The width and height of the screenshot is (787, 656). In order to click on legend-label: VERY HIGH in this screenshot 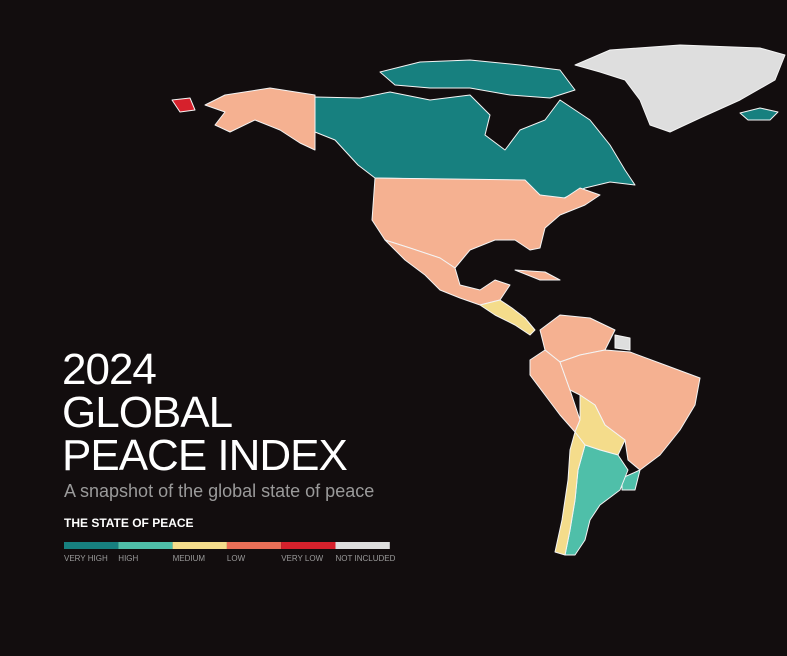, I will do `click(86, 558)`.